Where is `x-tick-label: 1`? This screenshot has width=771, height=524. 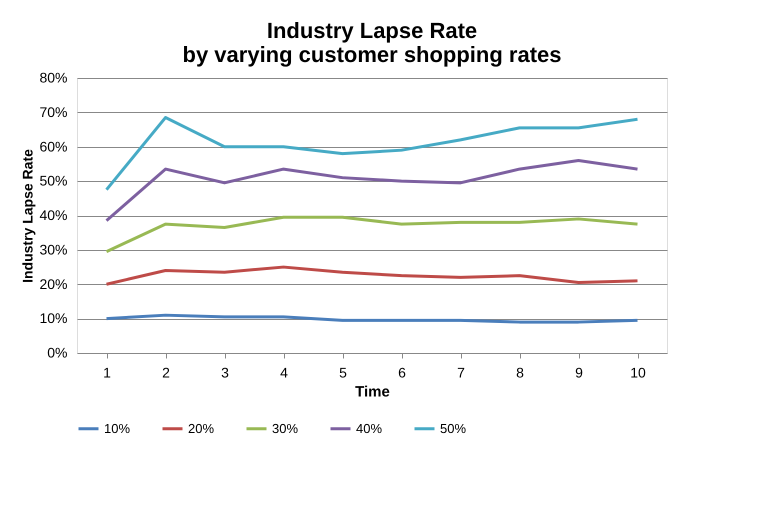
x-tick-label: 1 is located at coordinates (107, 372).